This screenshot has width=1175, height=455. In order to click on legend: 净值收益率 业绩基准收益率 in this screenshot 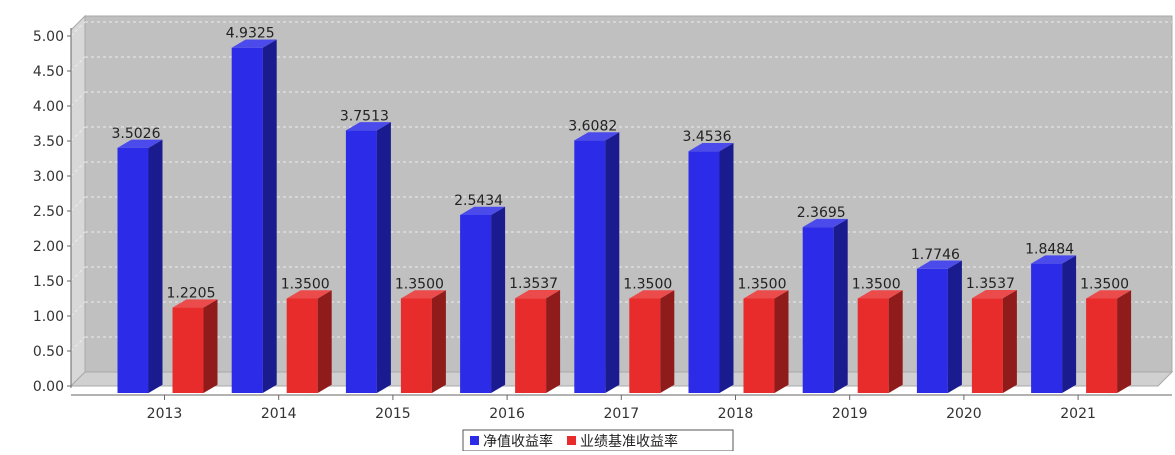, I will do `click(598, 440)`.